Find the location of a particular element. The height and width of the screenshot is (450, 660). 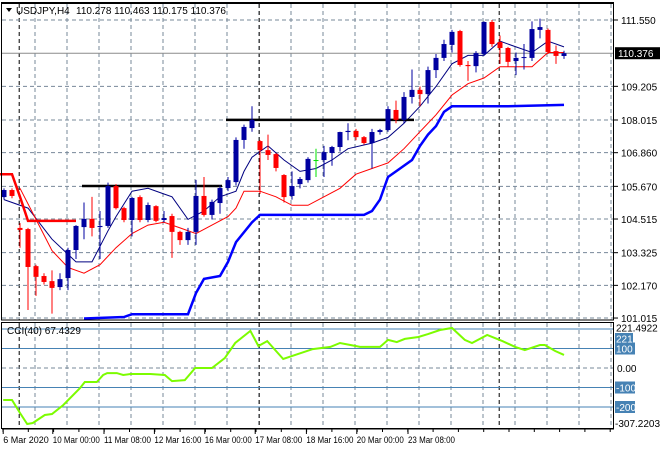

cci-level-box is located at coordinates (625, 387).